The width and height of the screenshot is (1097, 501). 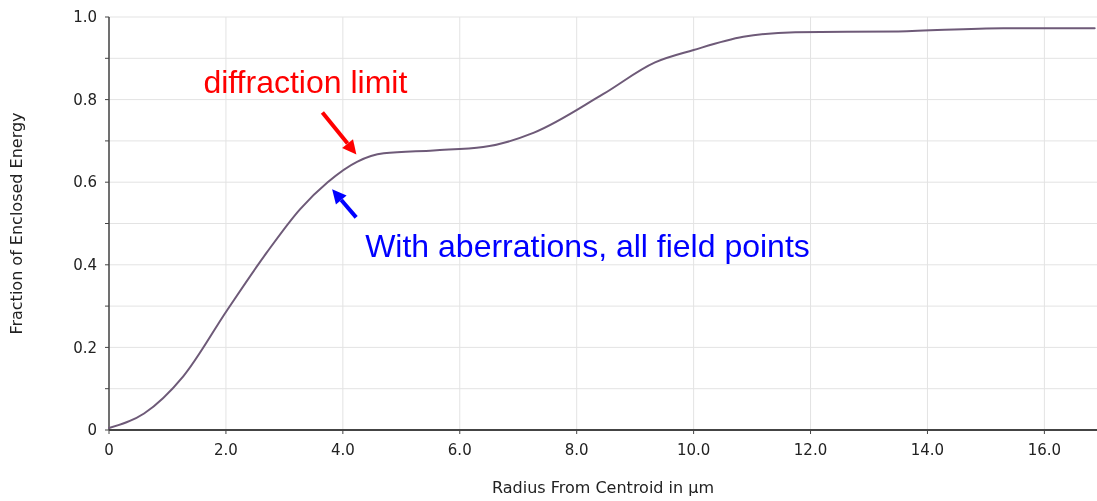 What do you see at coordinates (85, 182) in the screenshot?
I see `y-tick-label: 0.6` at bounding box center [85, 182].